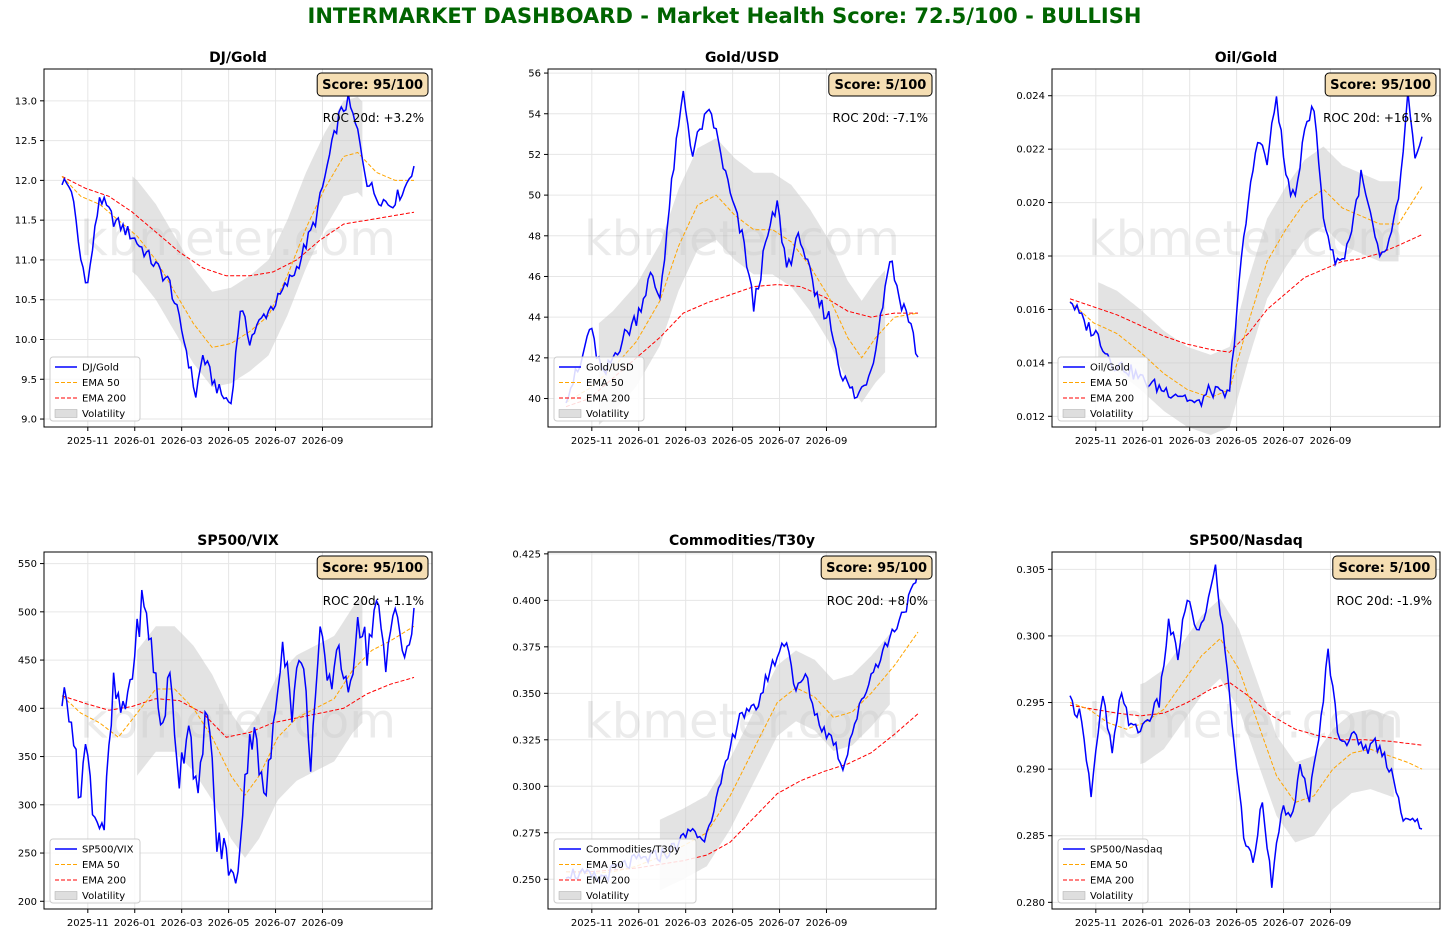 This screenshot has height=939, width=1449. Describe the element at coordinates (1030, 636) in the screenshot. I see `y-tick-label: 0.300` at that location.